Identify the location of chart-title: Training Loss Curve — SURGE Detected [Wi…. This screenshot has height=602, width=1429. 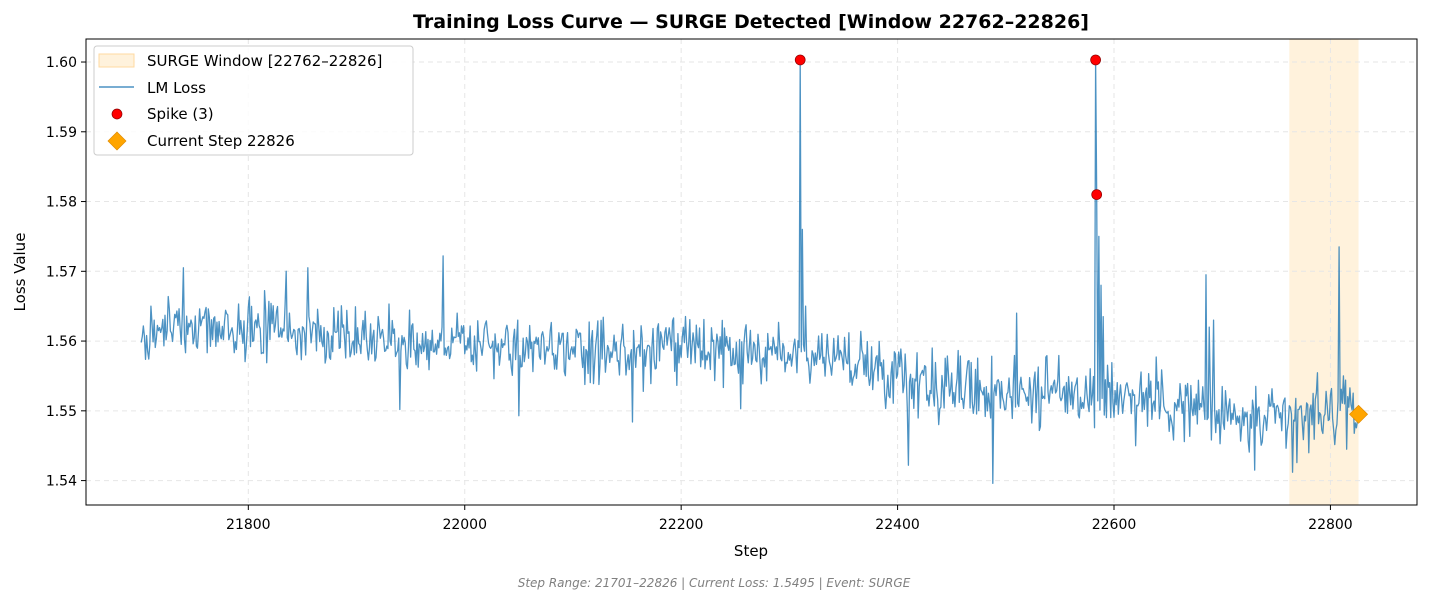
(751, 22).